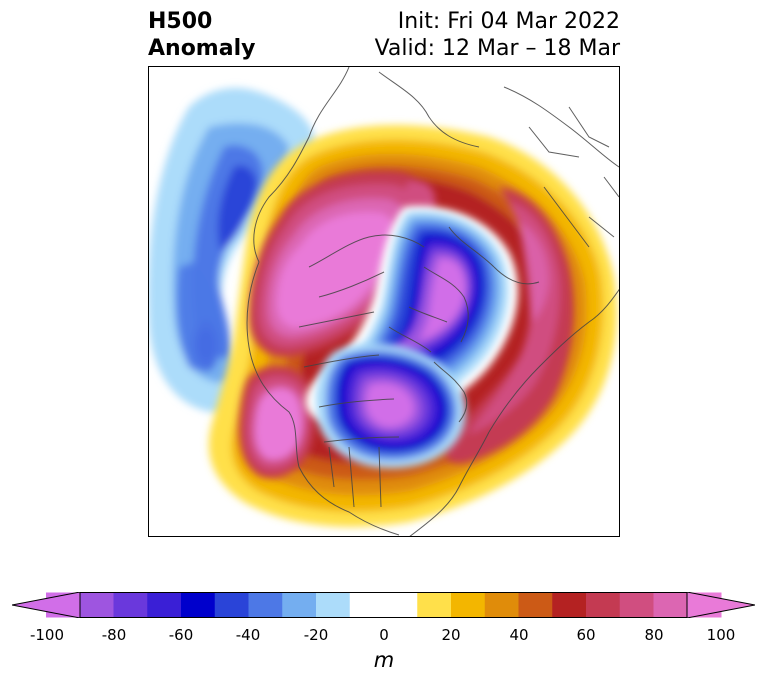 The width and height of the screenshot is (768, 686). Describe the element at coordinates (248, 635) in the screenshot. I see `tick-label: -40` at that location.